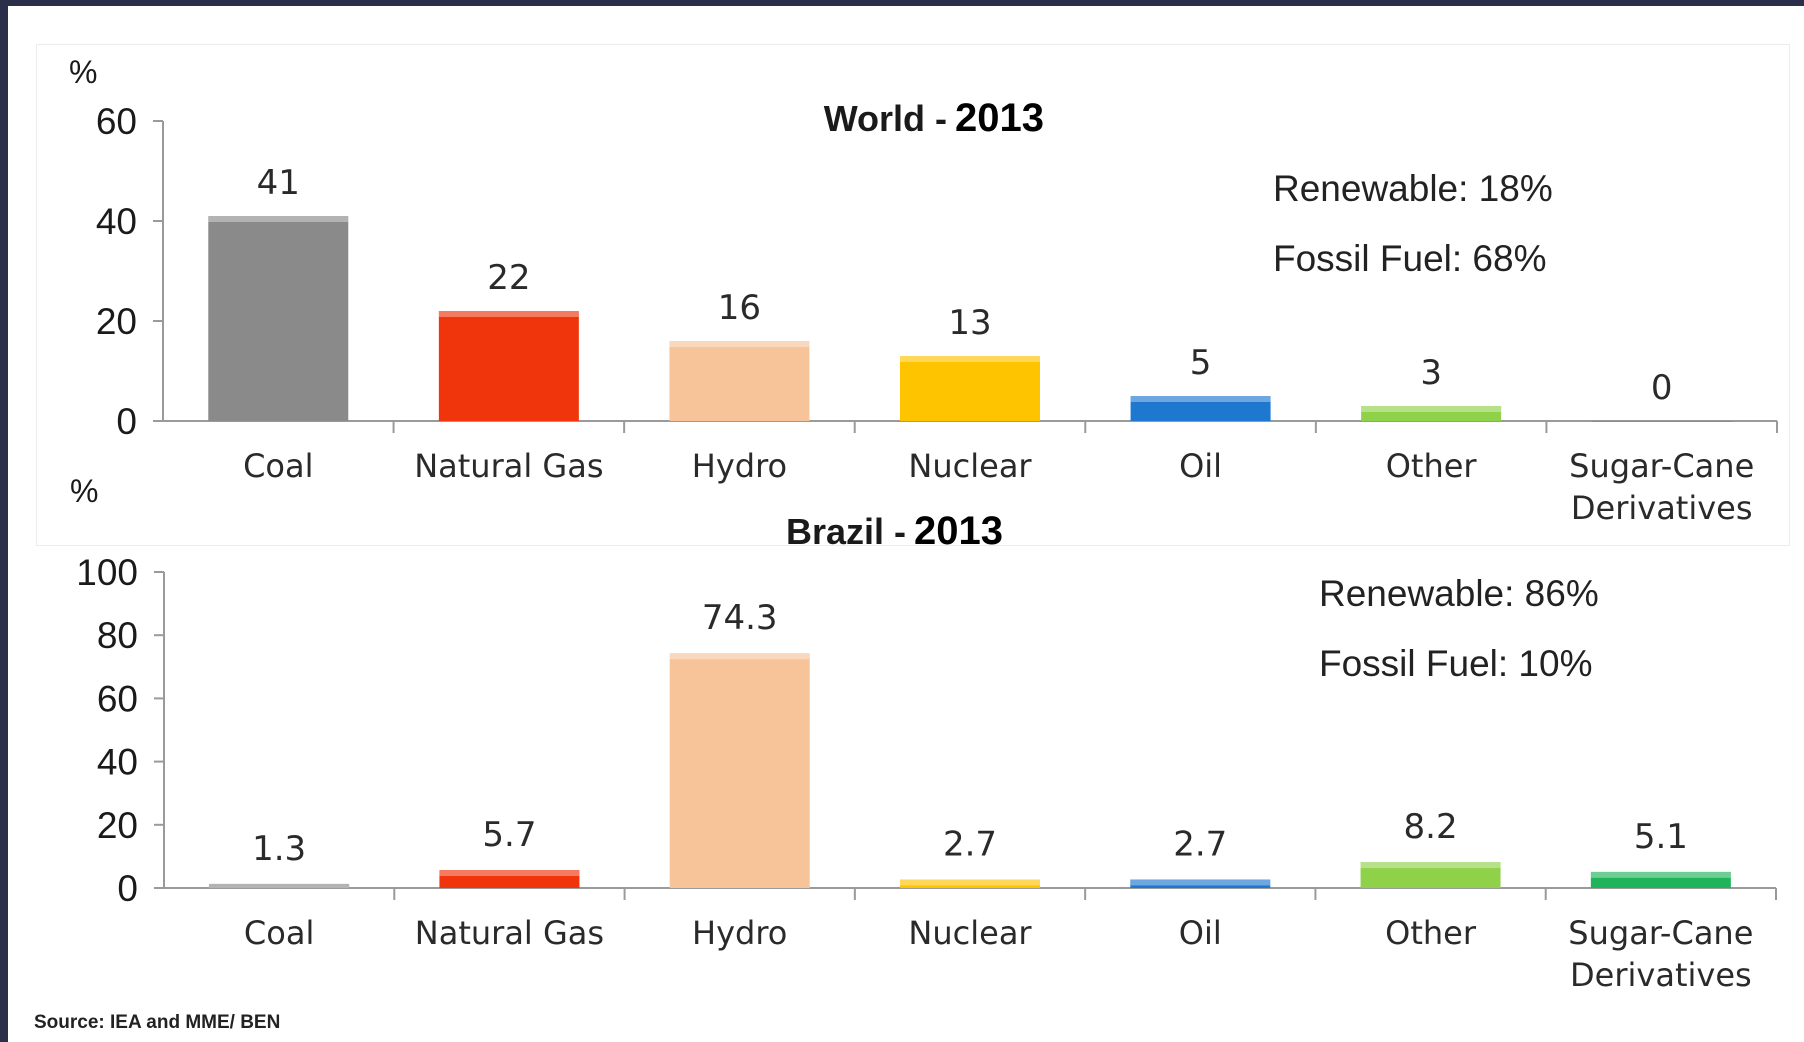 The width and height of the screenshot is (1804, 1042). Describe the element at coordinates (740, 618) in the screenshot. I see `data-label-hydro: 74.3` at that location.